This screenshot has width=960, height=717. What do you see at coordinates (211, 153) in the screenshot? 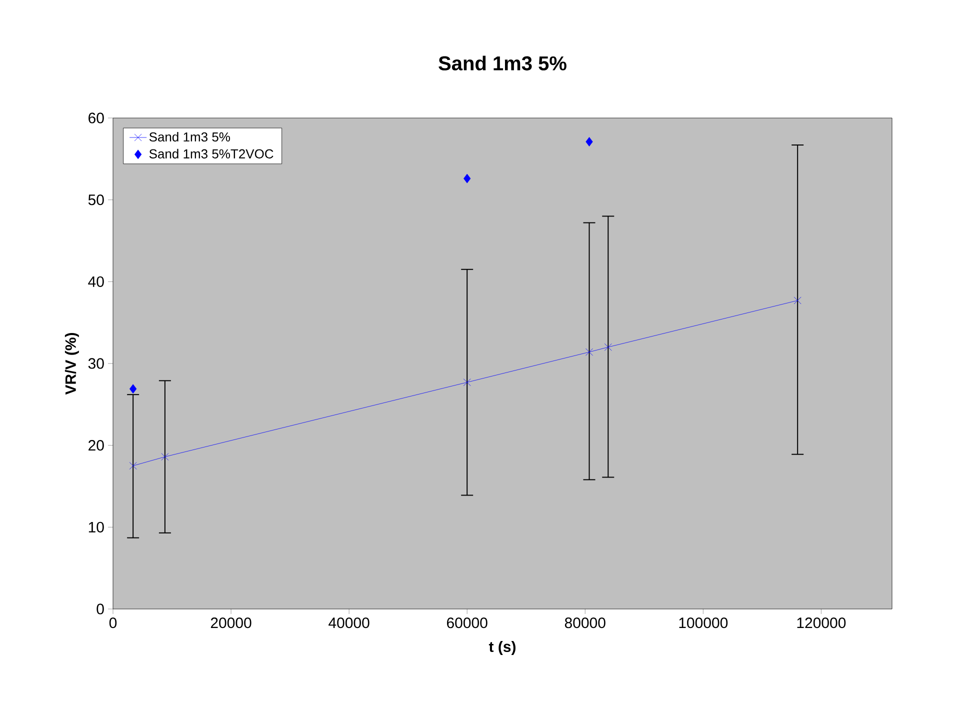
I see `legend-label: Sand 1m3 5%T2VOC` at bounding box center [211, 153].